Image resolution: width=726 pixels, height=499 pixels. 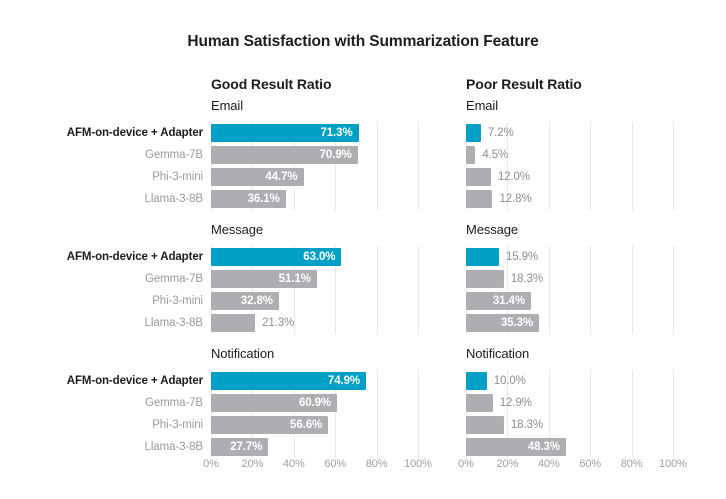 I want to click on x-axis-tick-label: 0%, so click(x=211, y=464).